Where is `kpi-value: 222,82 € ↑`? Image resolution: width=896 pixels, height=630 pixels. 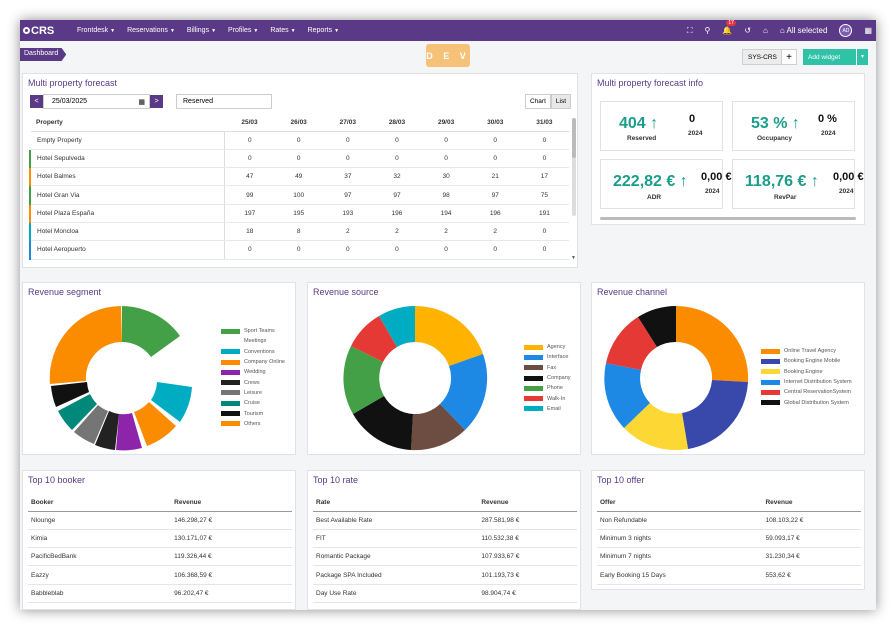
kpi-value: 222,82 € ↑ is located at coordinates (650, 181).